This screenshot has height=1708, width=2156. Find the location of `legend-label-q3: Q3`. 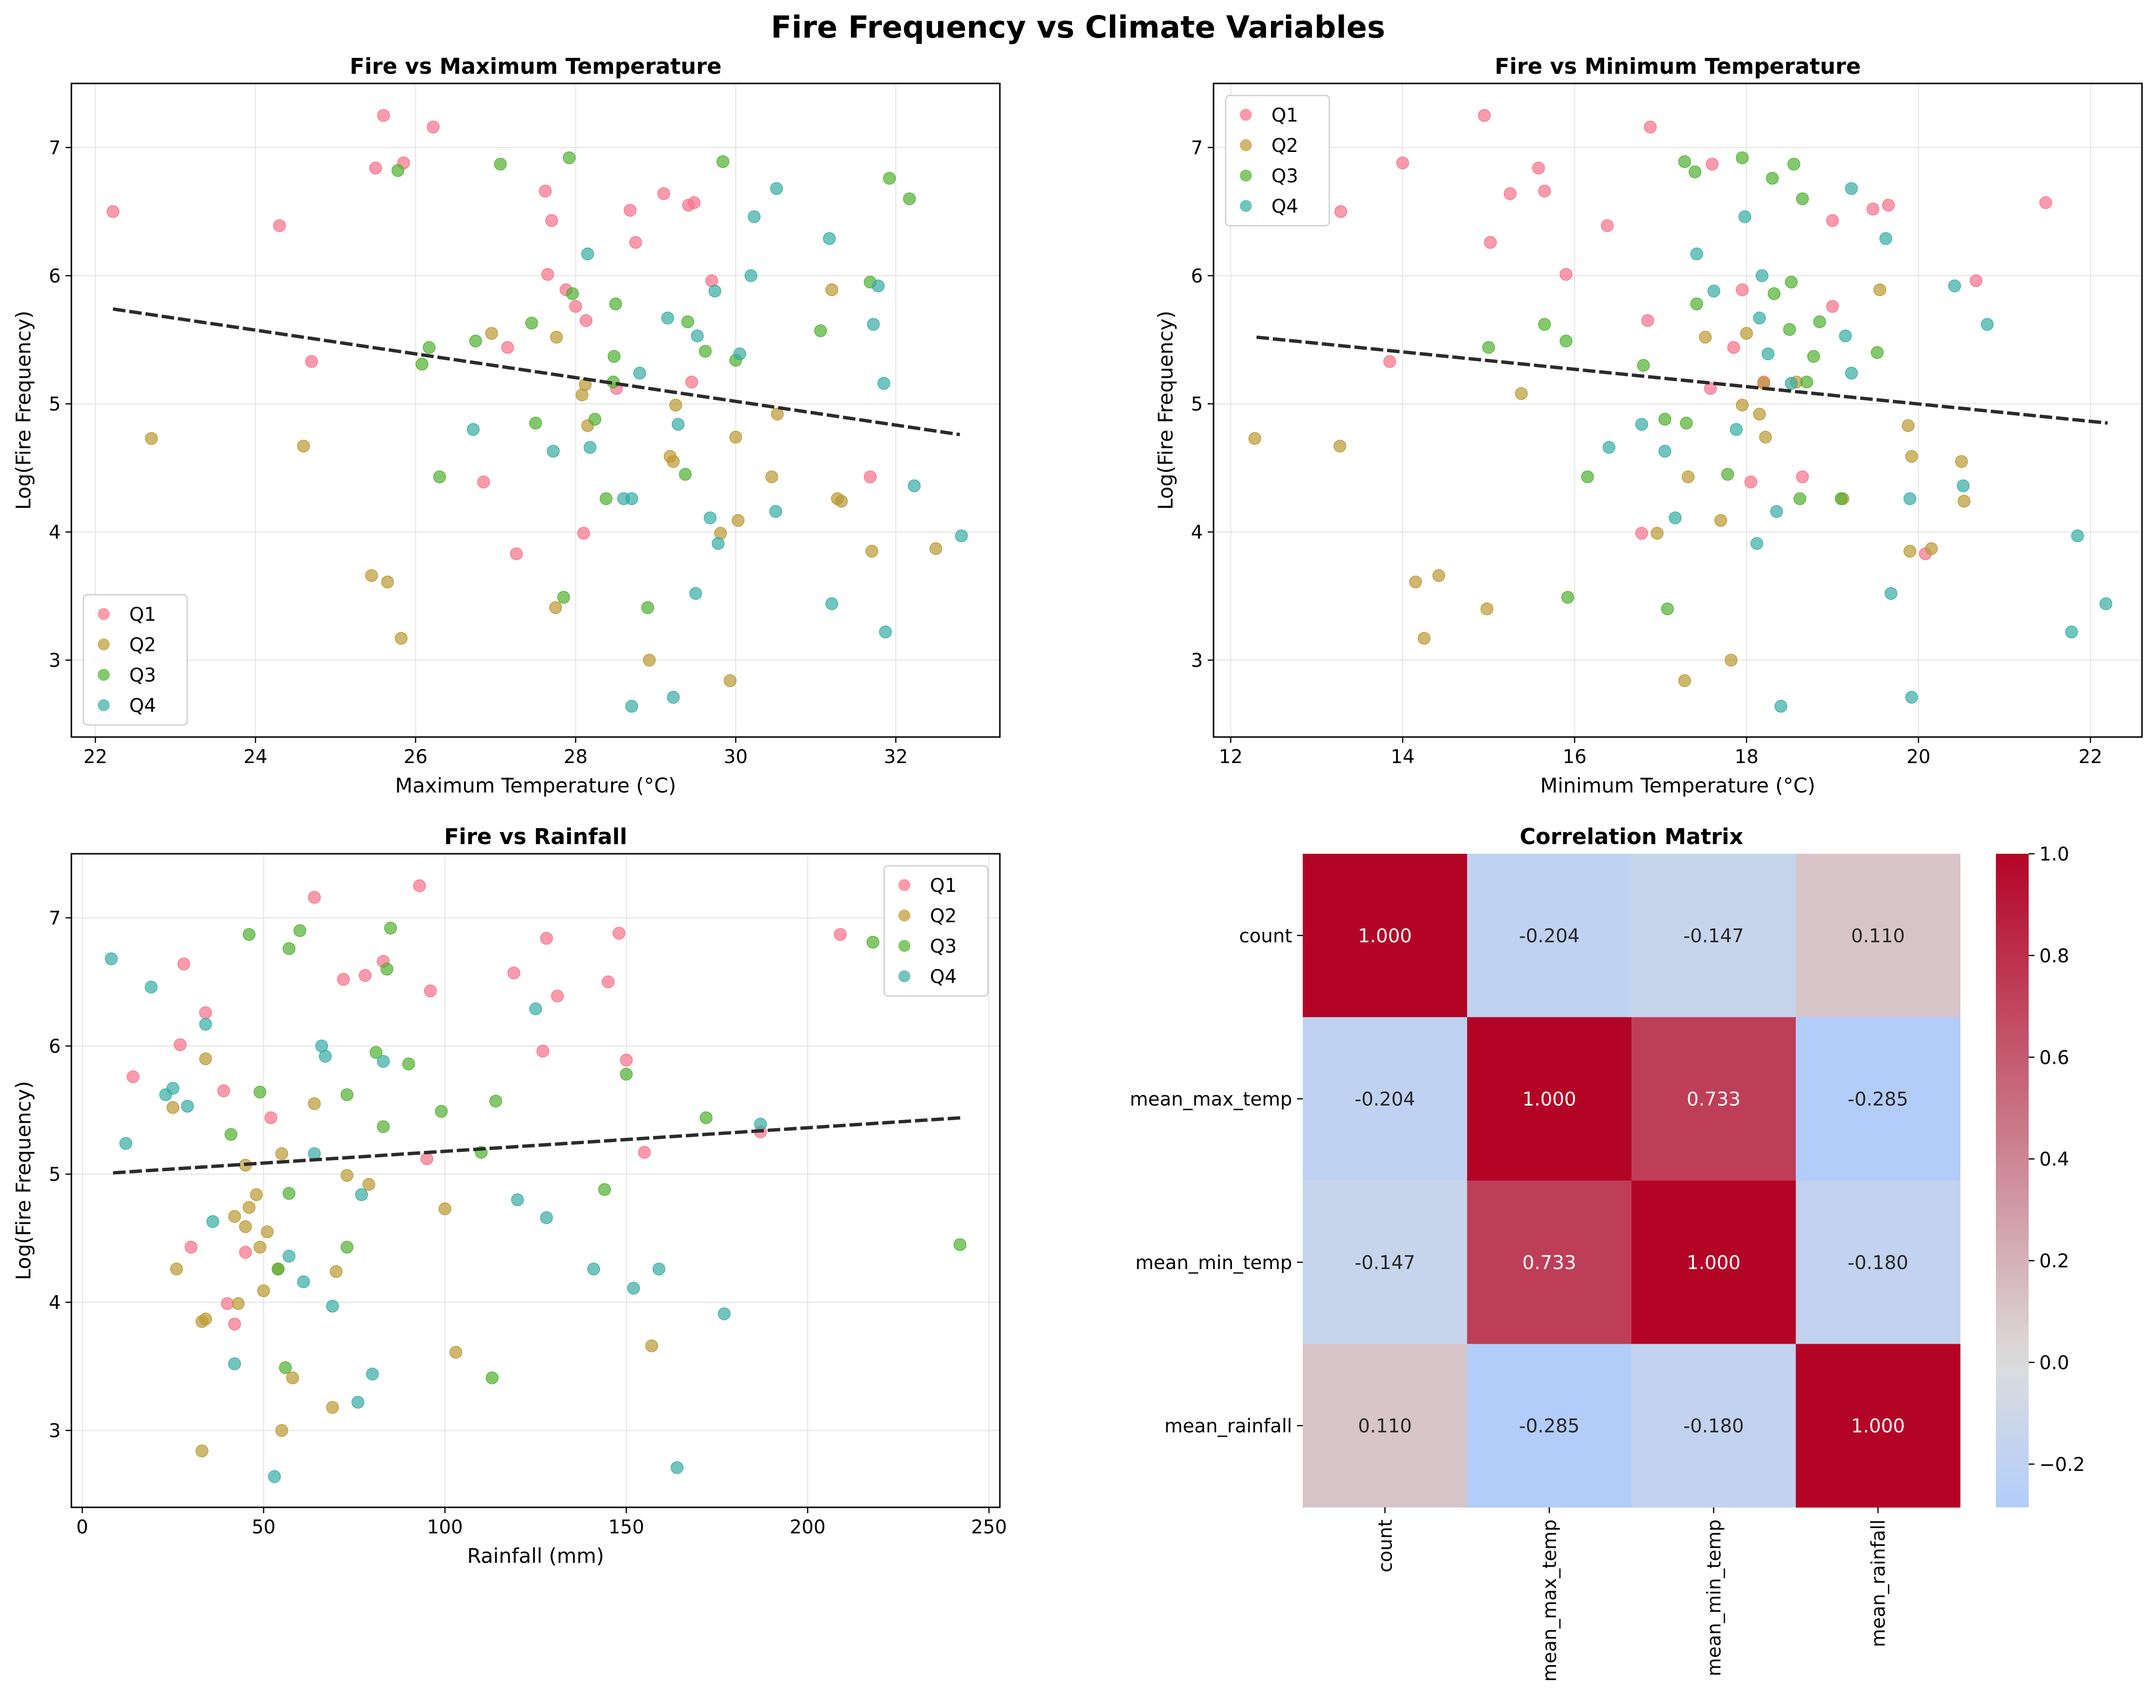

legend-label-q3: Q3 is located at coordinates (142, 675).